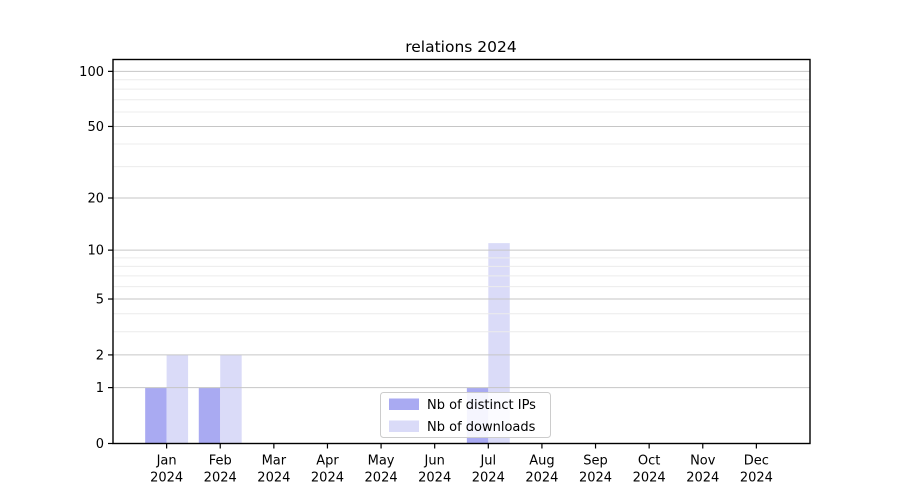  What do you see at coordinates (381, 461) in the screenshot?
I see `x-tick-label-month: May` at bounding box center [381, 461].